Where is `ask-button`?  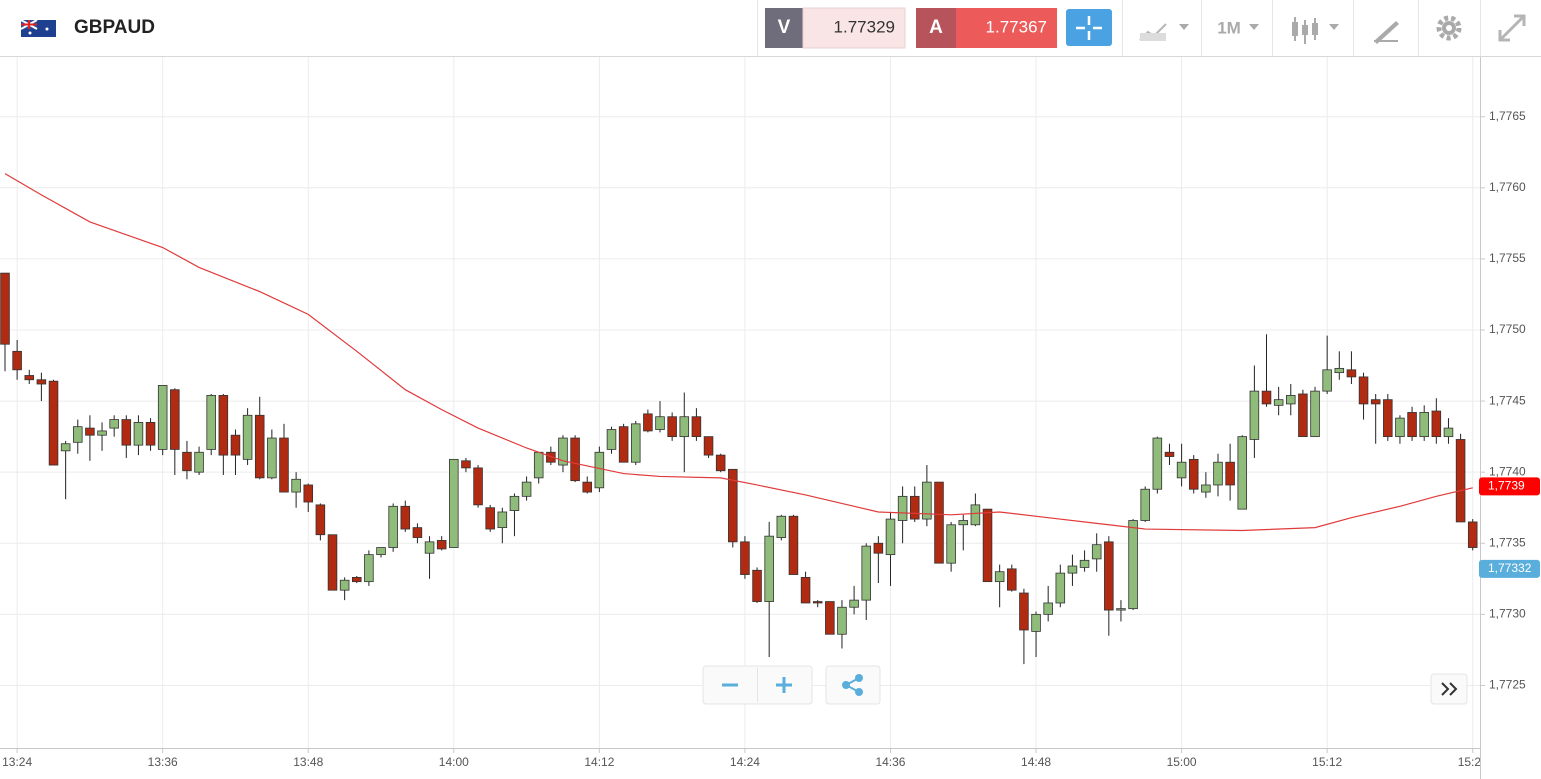 ask-button is located at coordinates (936, 28).